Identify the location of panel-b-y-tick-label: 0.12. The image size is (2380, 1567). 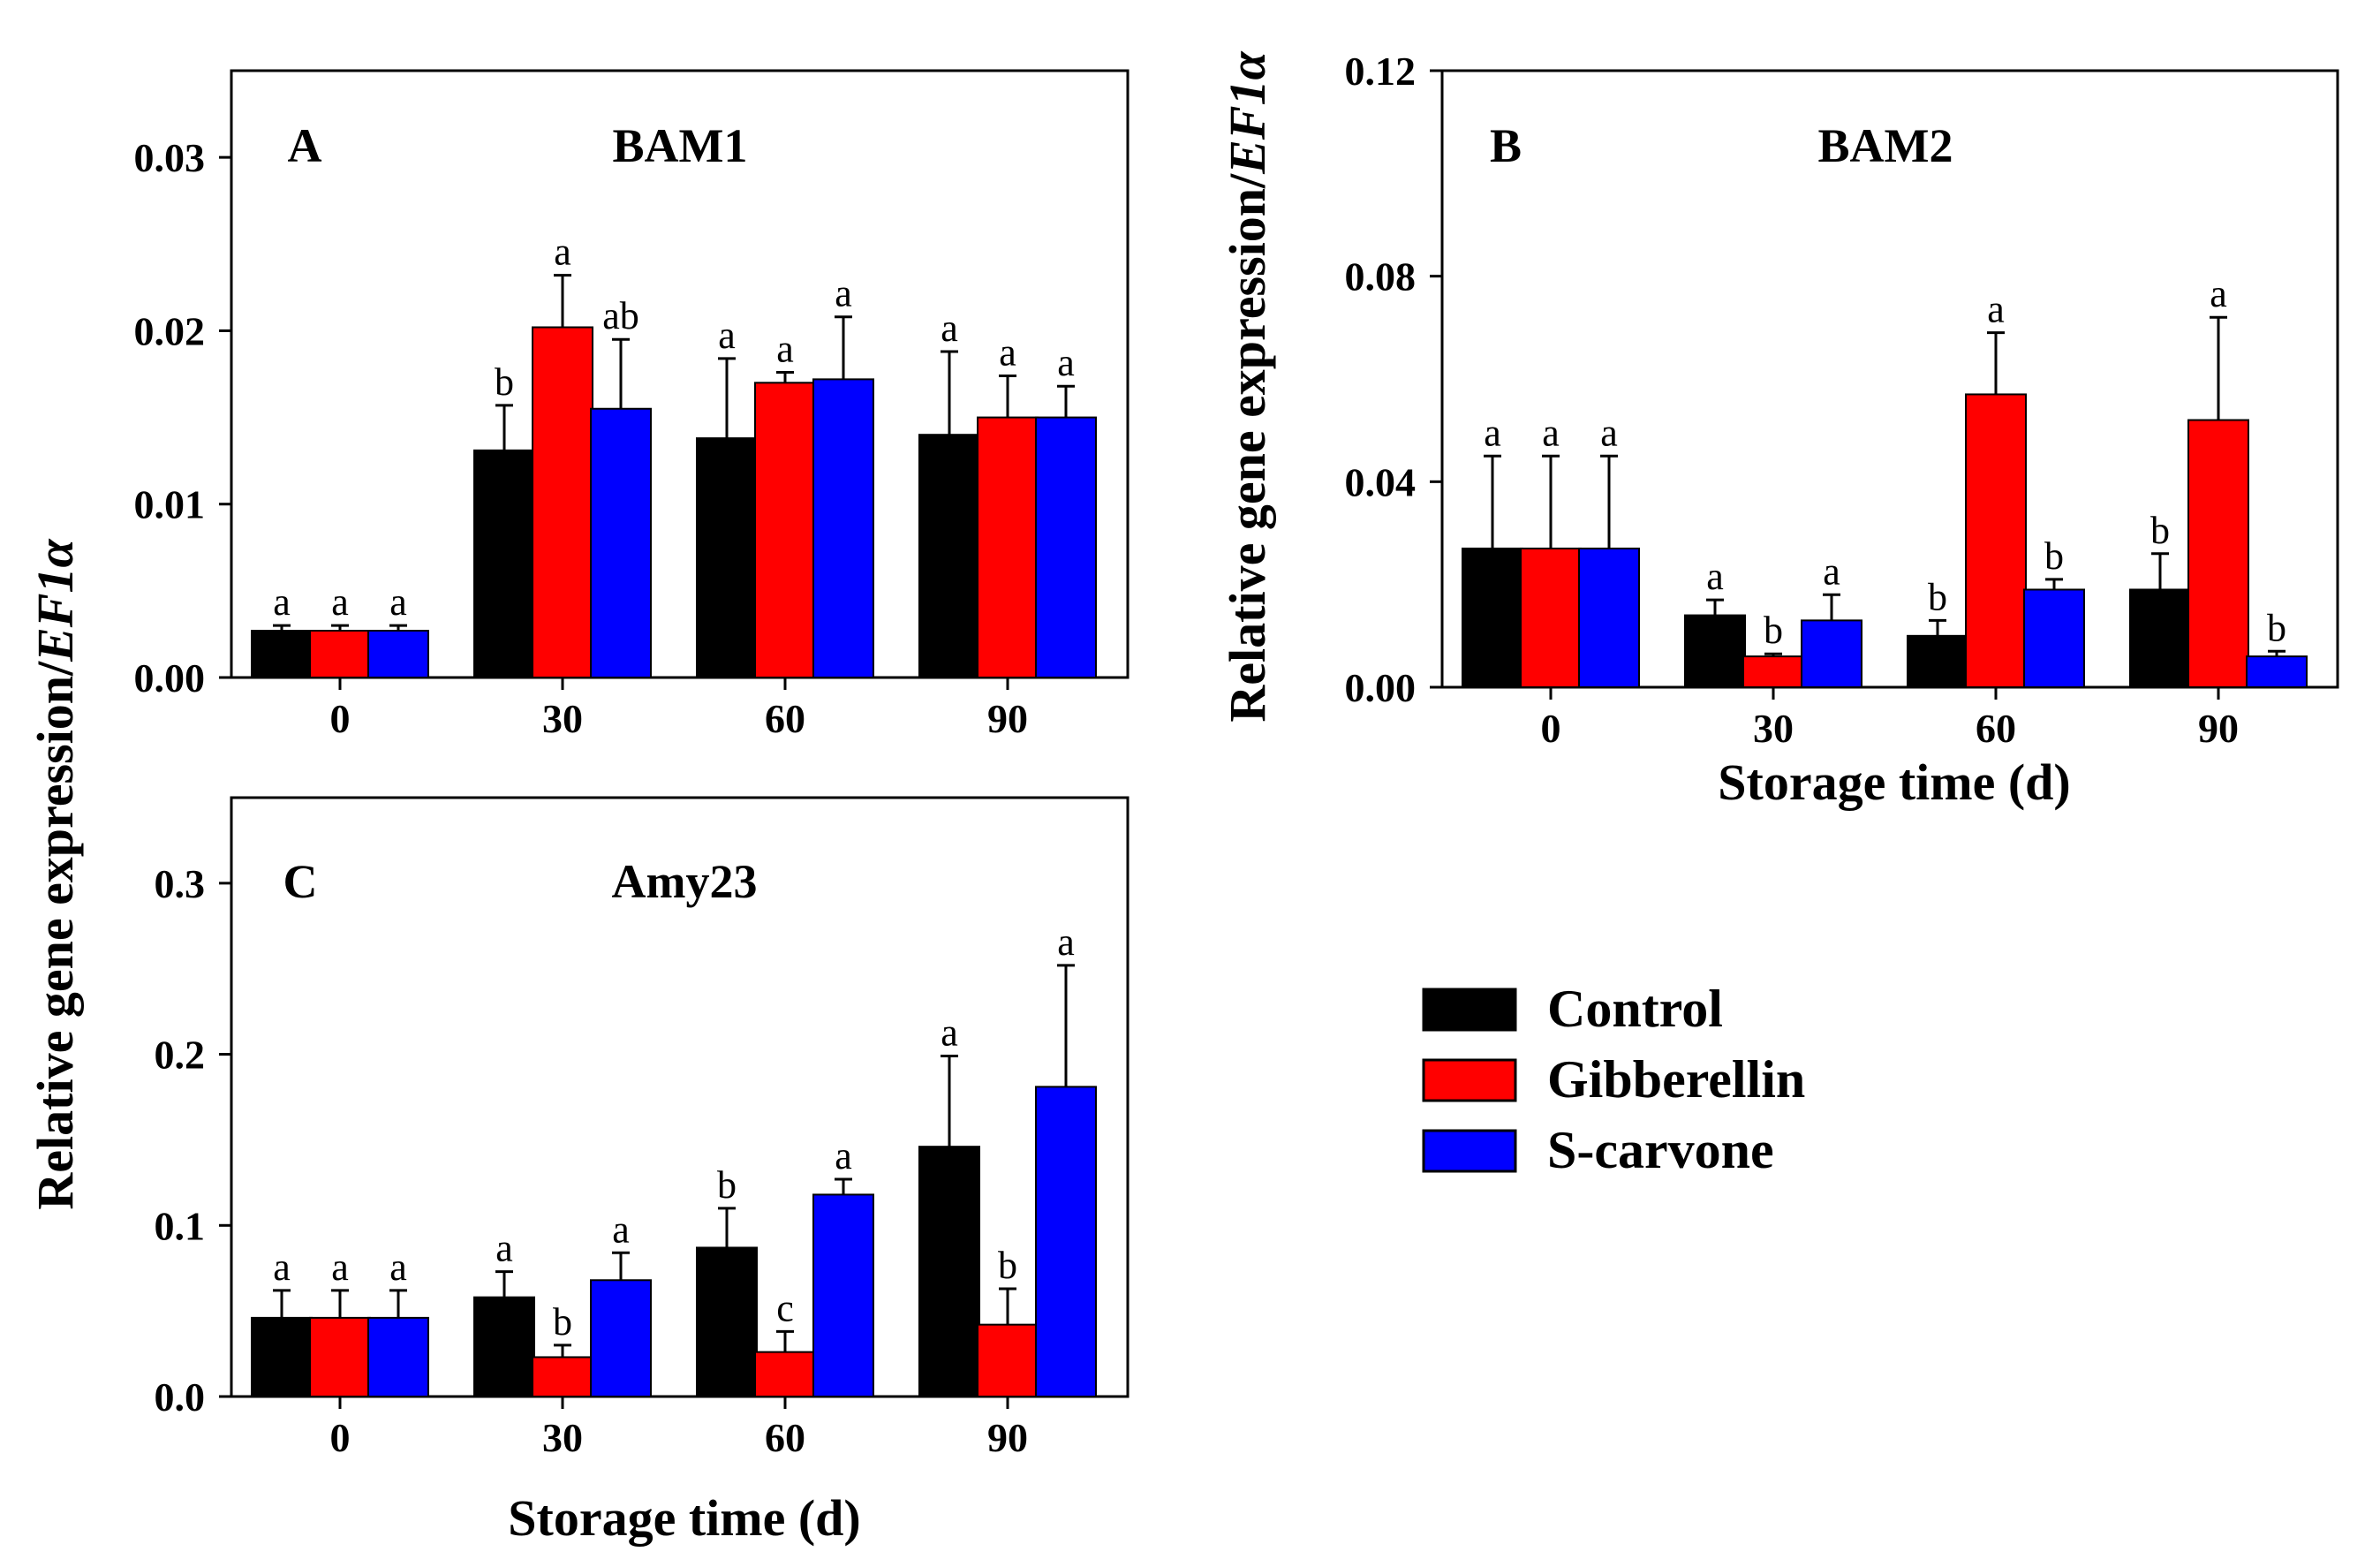
(1381, 71).